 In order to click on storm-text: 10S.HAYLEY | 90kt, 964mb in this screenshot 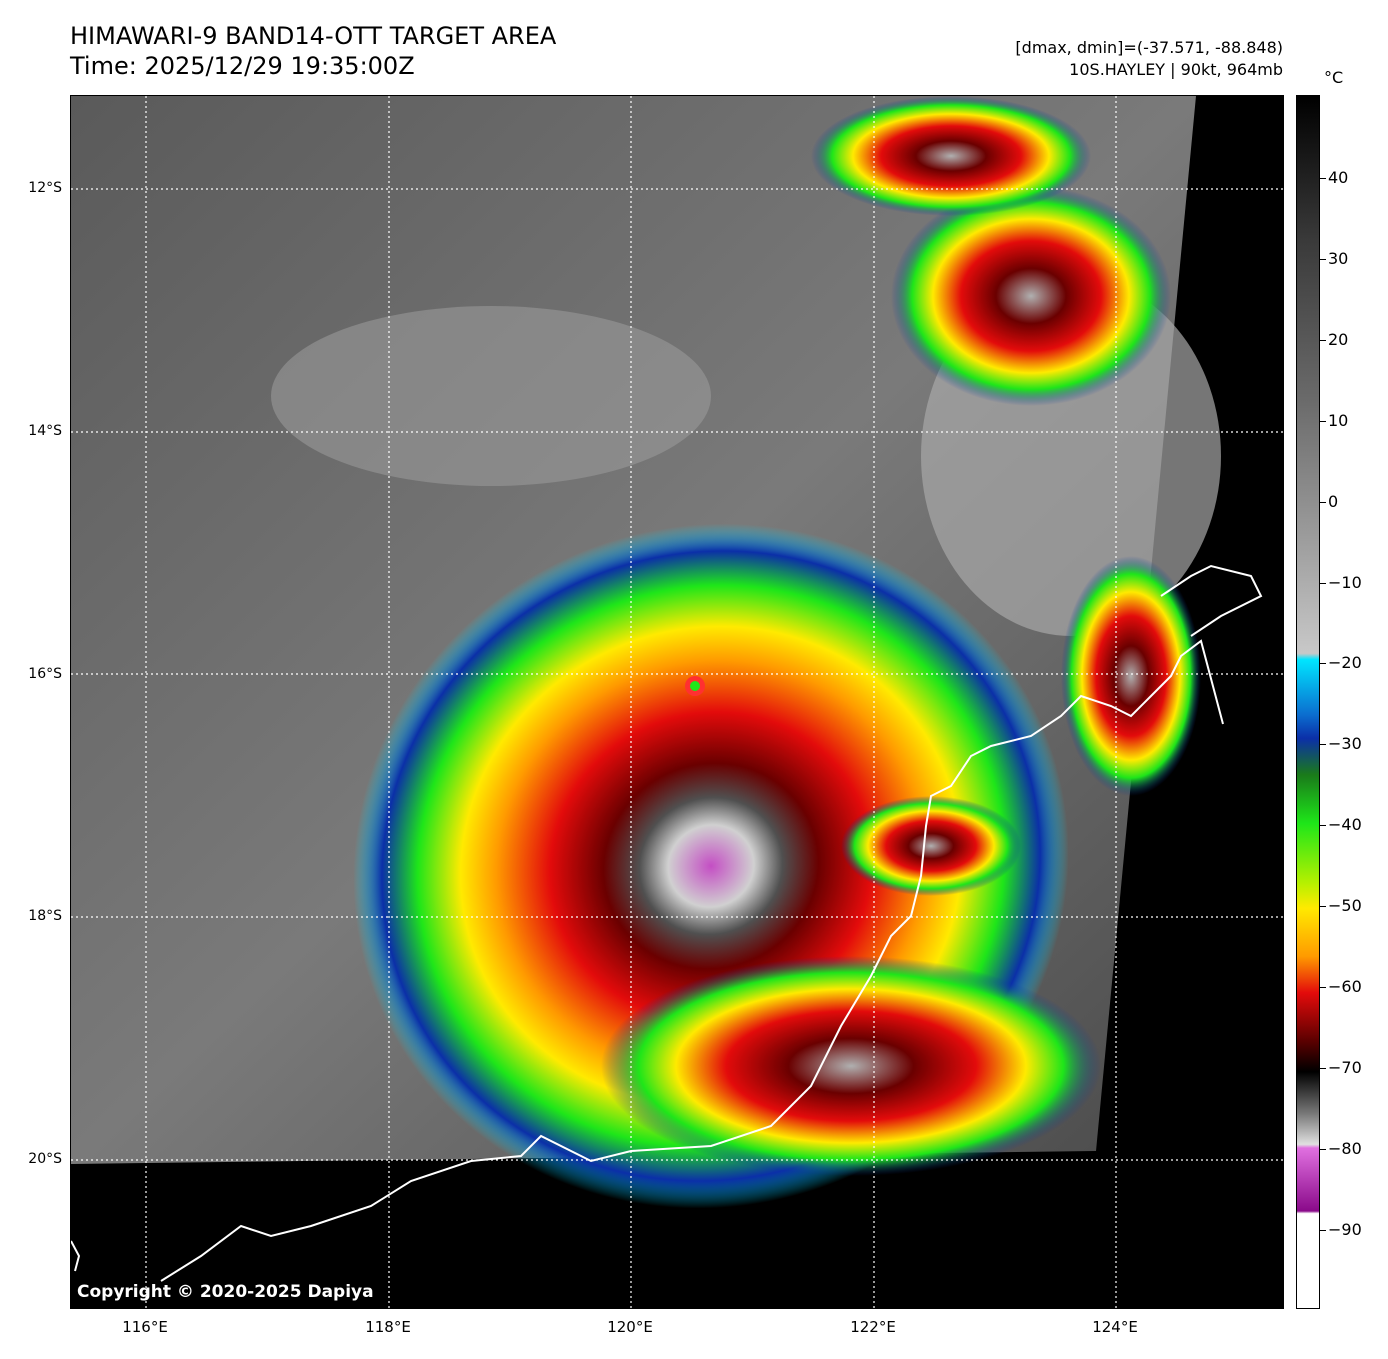, I will do `click(1176, 69)`.